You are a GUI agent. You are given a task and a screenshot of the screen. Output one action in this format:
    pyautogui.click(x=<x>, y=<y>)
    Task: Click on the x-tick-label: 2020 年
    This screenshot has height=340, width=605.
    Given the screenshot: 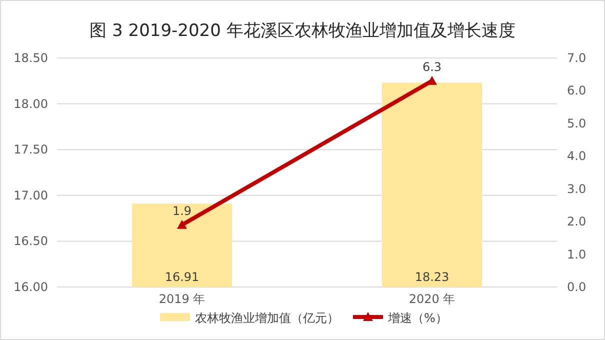 What is the action you would take?
    pyautogui.click(x=432, y=299)
    